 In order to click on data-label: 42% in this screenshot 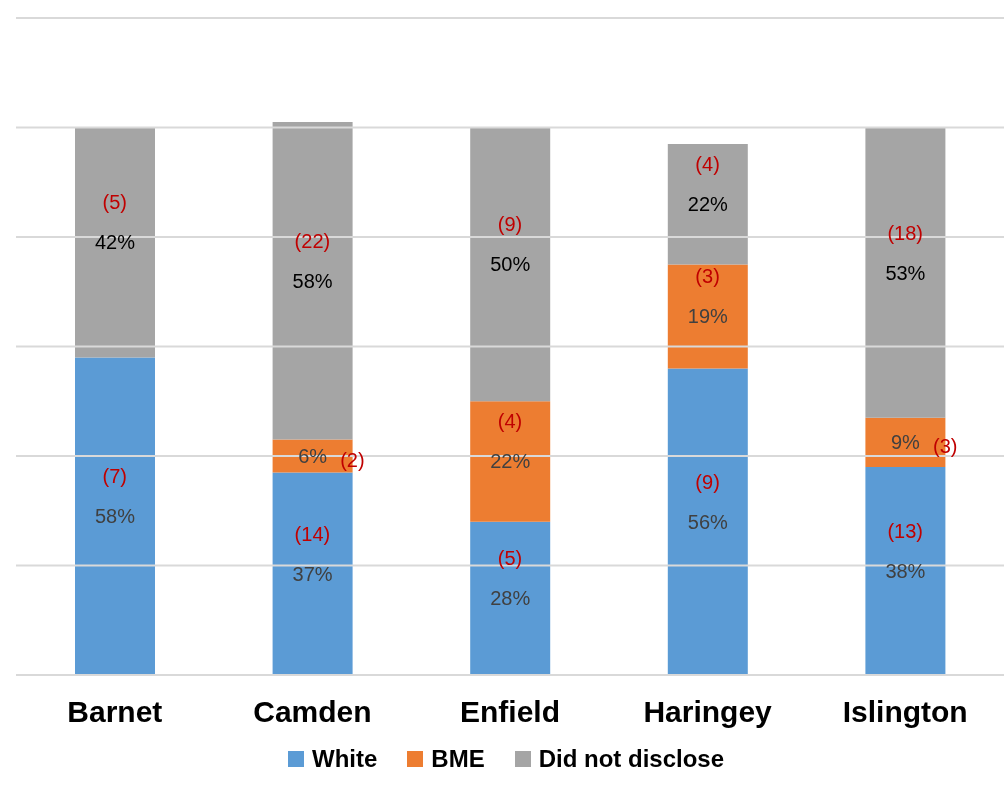, I will do `click(115, 242)`.